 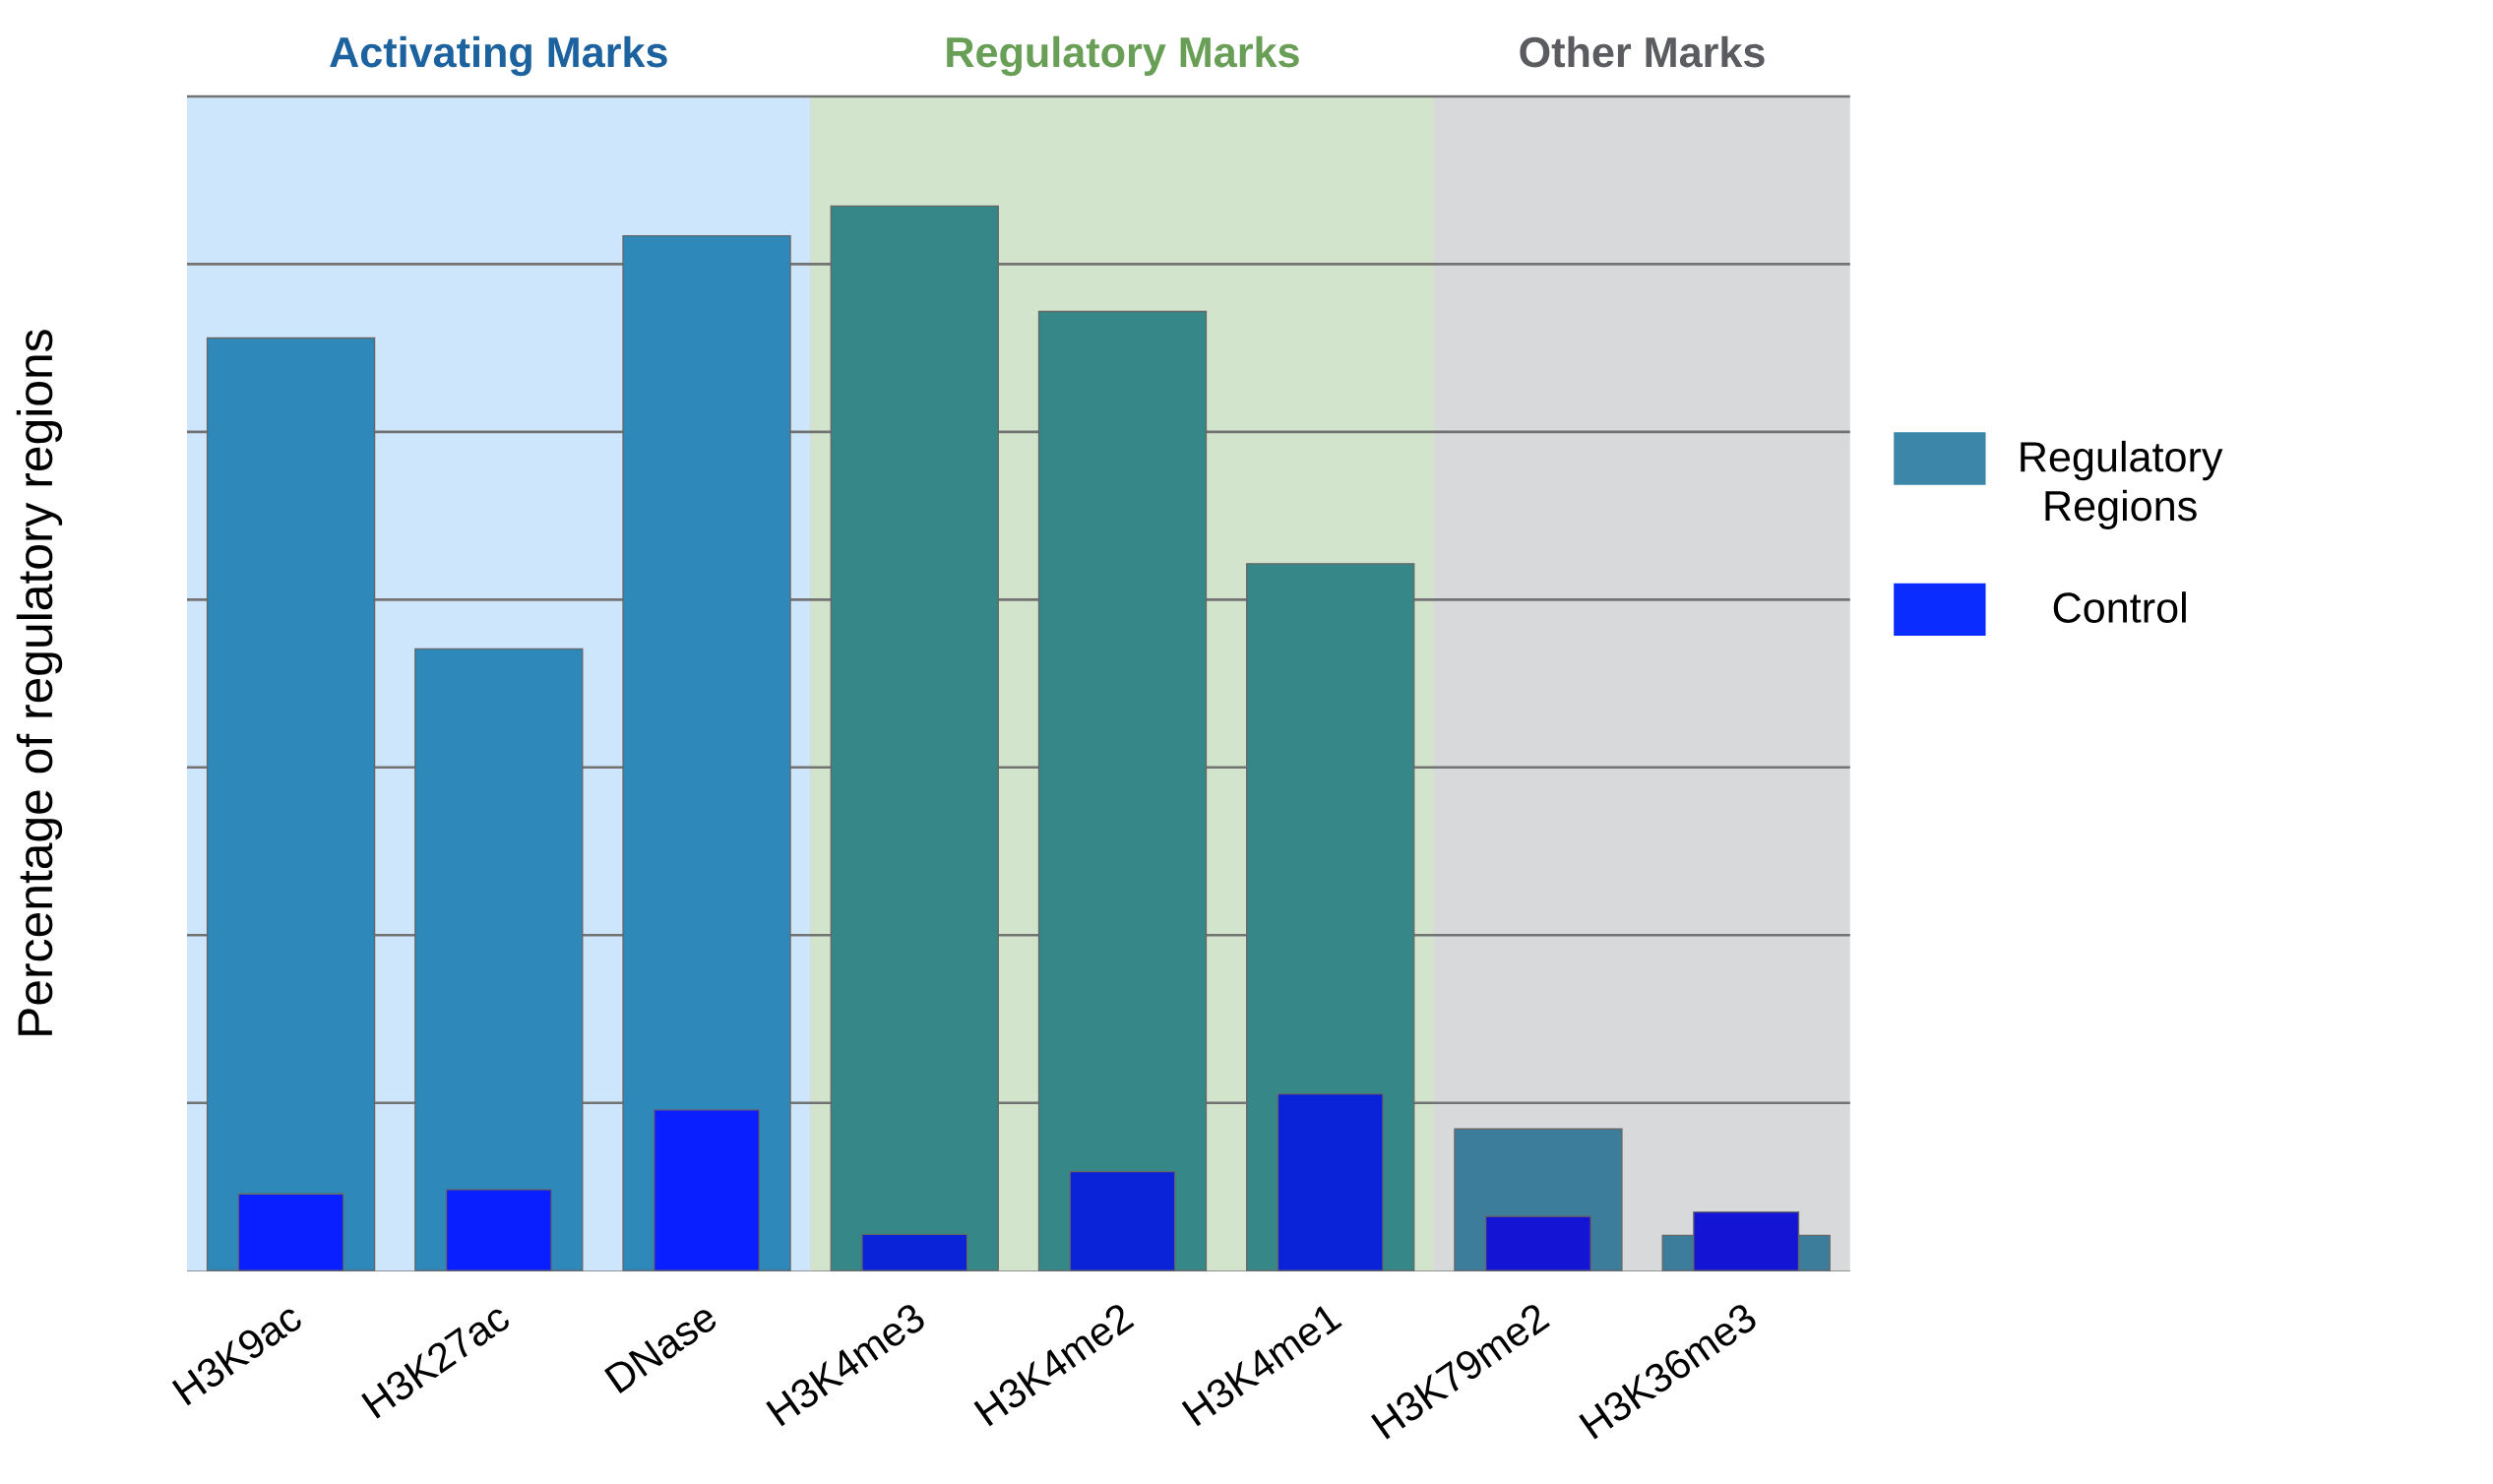 I want to click on y-axis-title: Percentage of regulatory regions, so click(x=39, y=682).